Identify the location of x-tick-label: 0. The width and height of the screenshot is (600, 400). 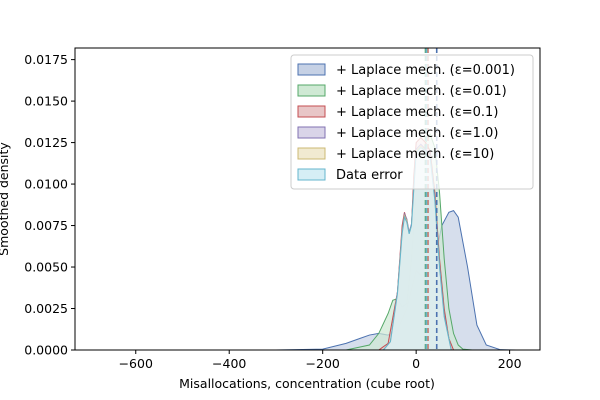
(416, 363).